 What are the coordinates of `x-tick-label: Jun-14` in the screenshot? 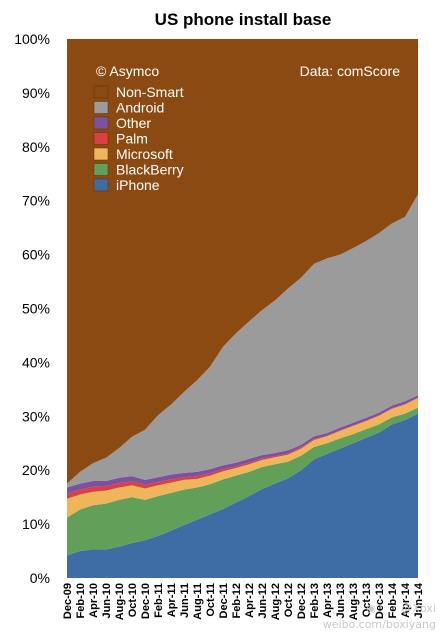 It's located at (419, 600).